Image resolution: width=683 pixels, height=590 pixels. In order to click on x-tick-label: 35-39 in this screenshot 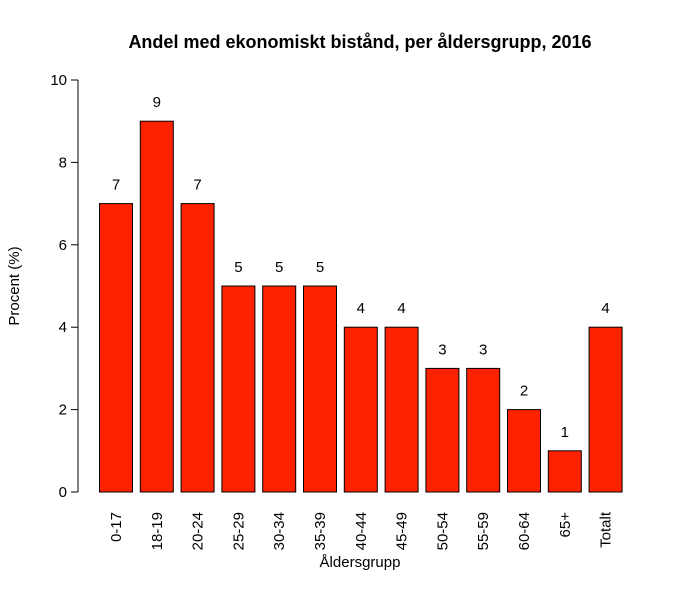, I will do `click(320, 531)`.